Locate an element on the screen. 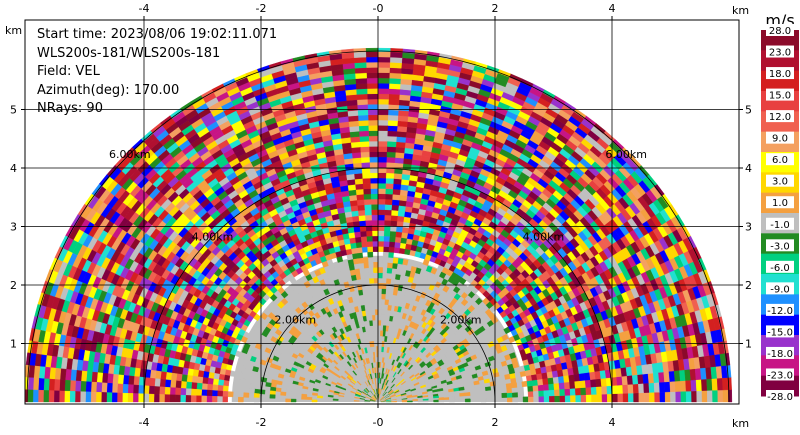  tick-label-x-top: -4 is located at coordinates (144, 8).